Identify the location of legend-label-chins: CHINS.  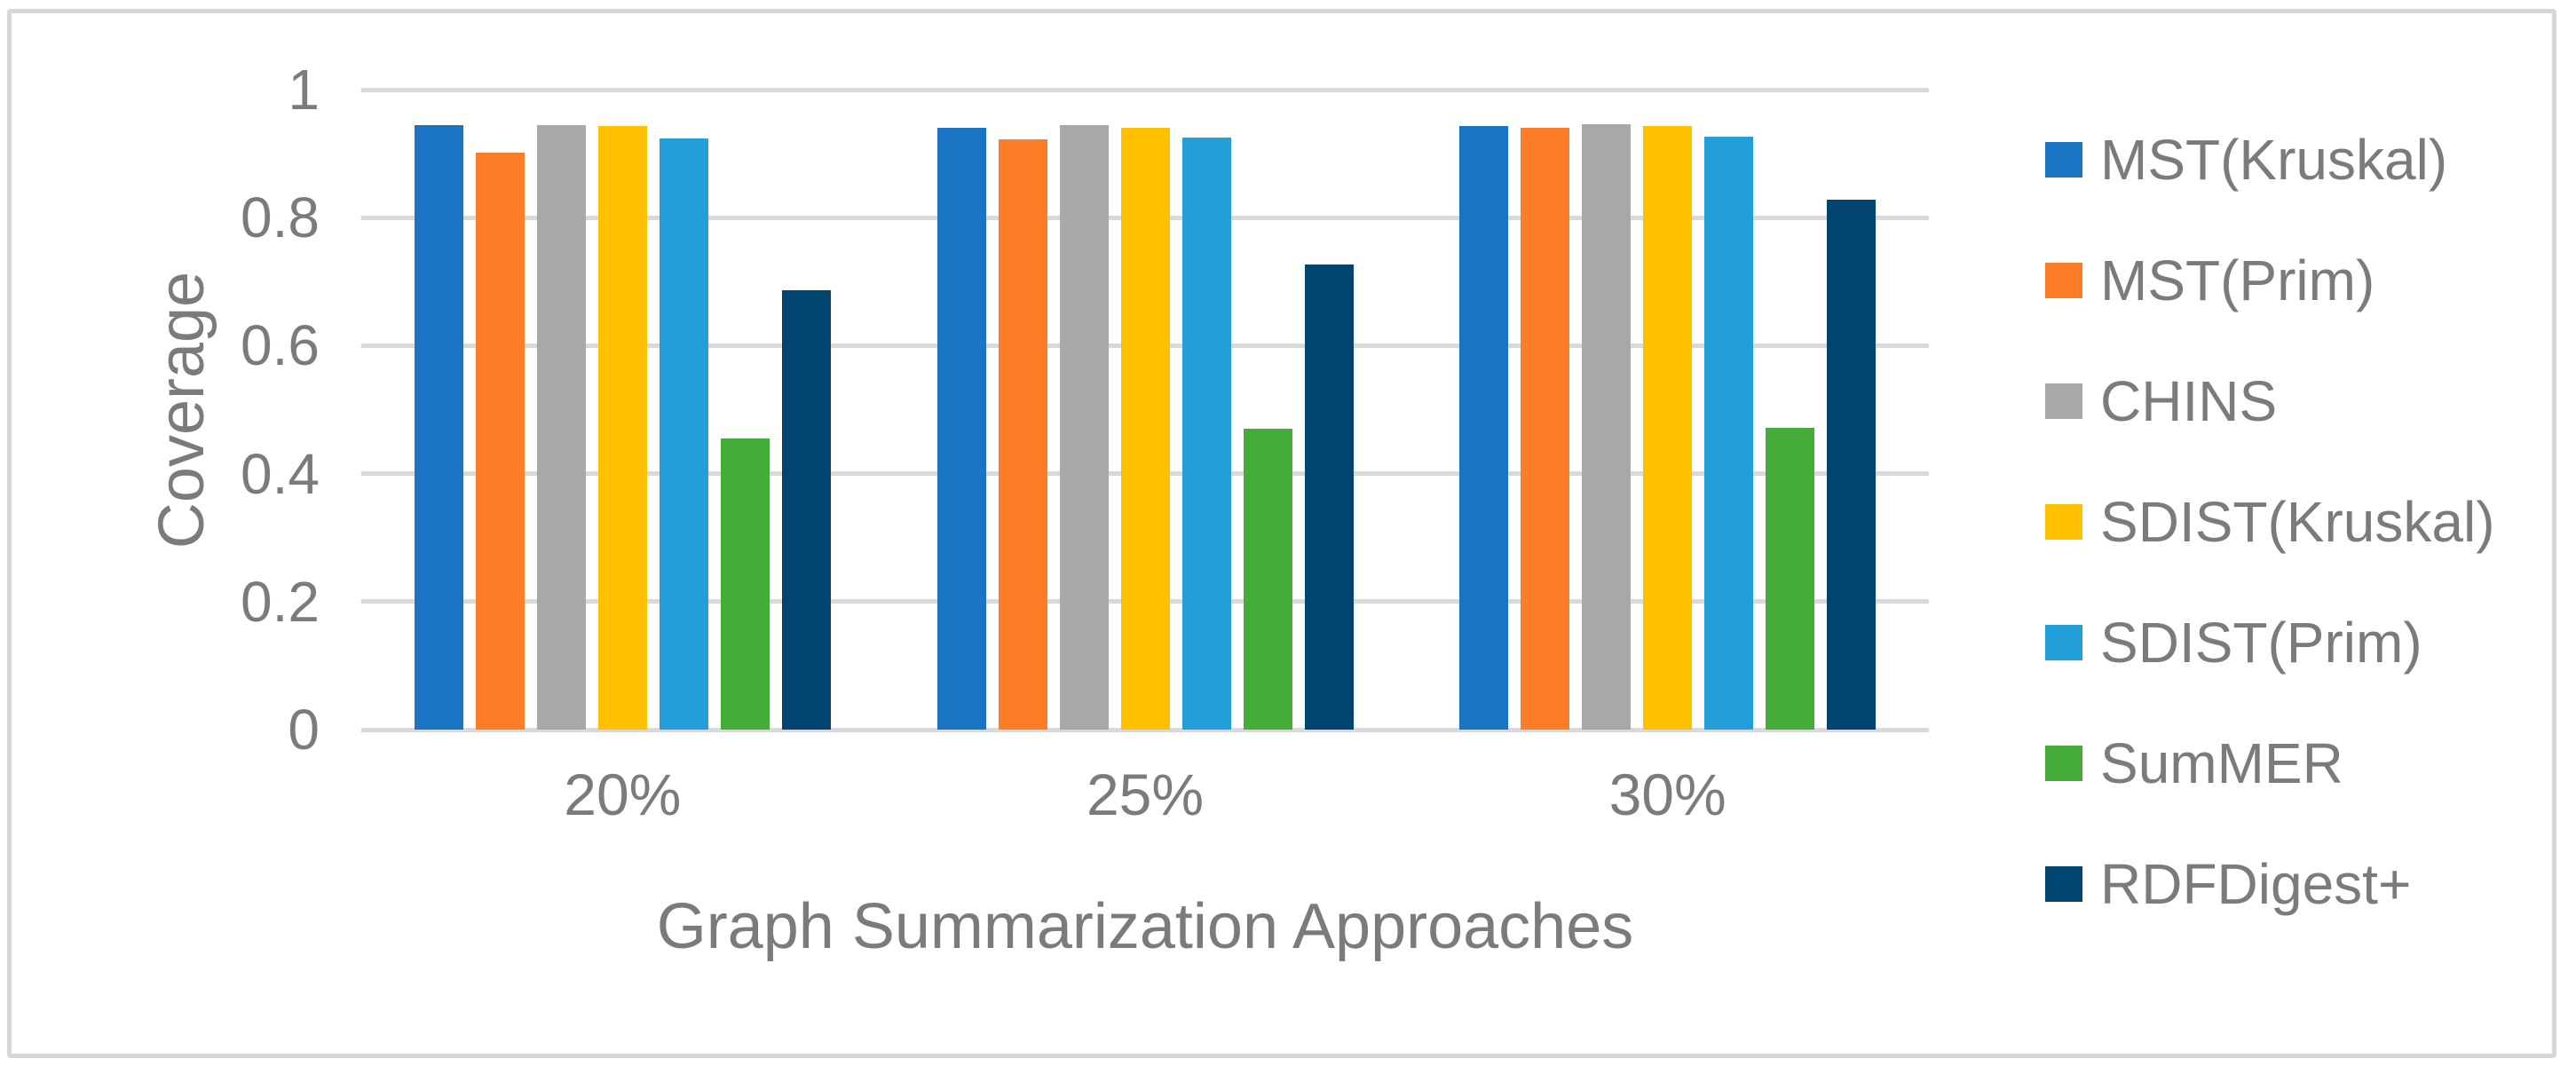
(2189, 401).